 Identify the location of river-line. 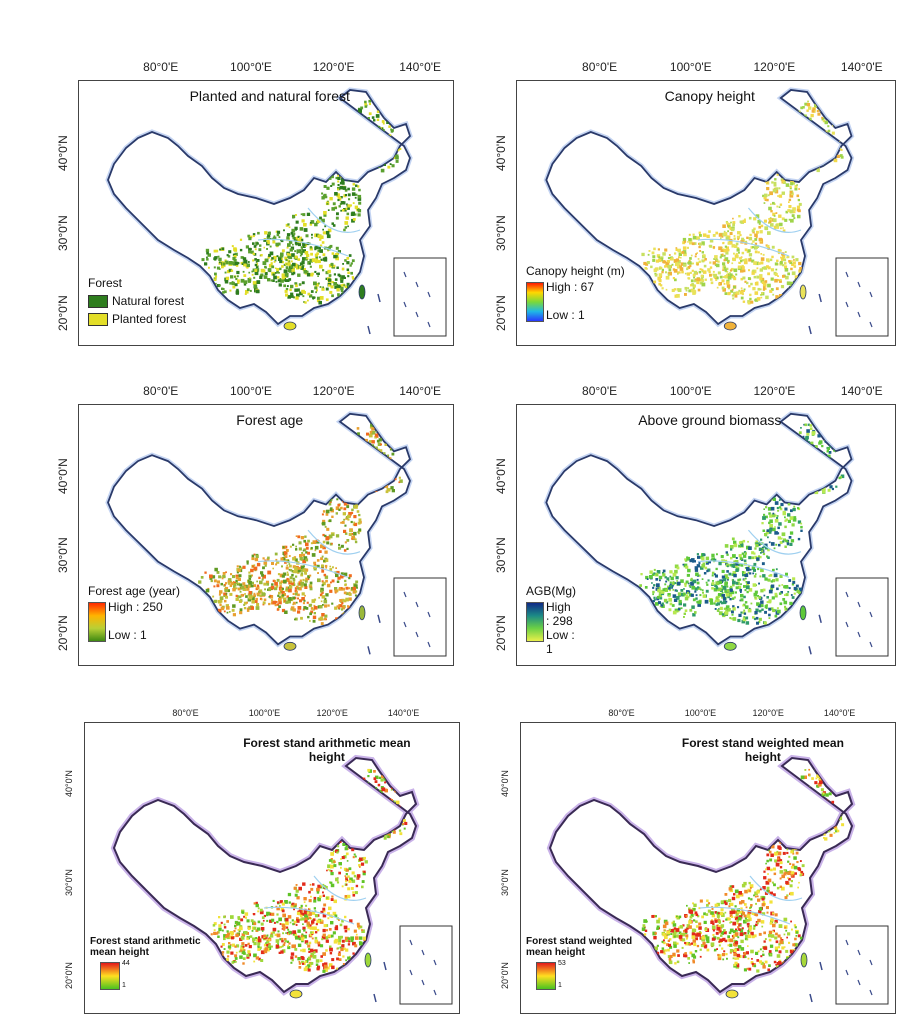
(749, 553).